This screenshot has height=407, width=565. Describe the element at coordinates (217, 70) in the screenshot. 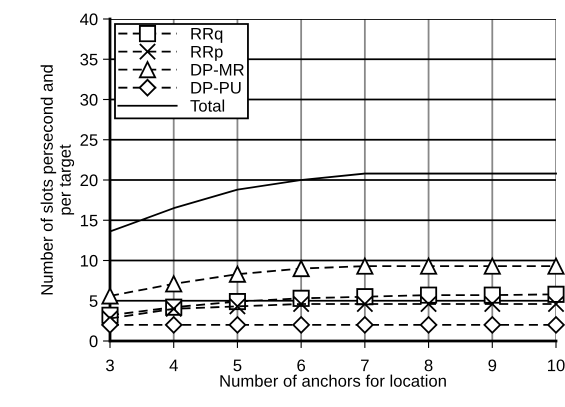

I see `legend-label: DP-MR` at that location.